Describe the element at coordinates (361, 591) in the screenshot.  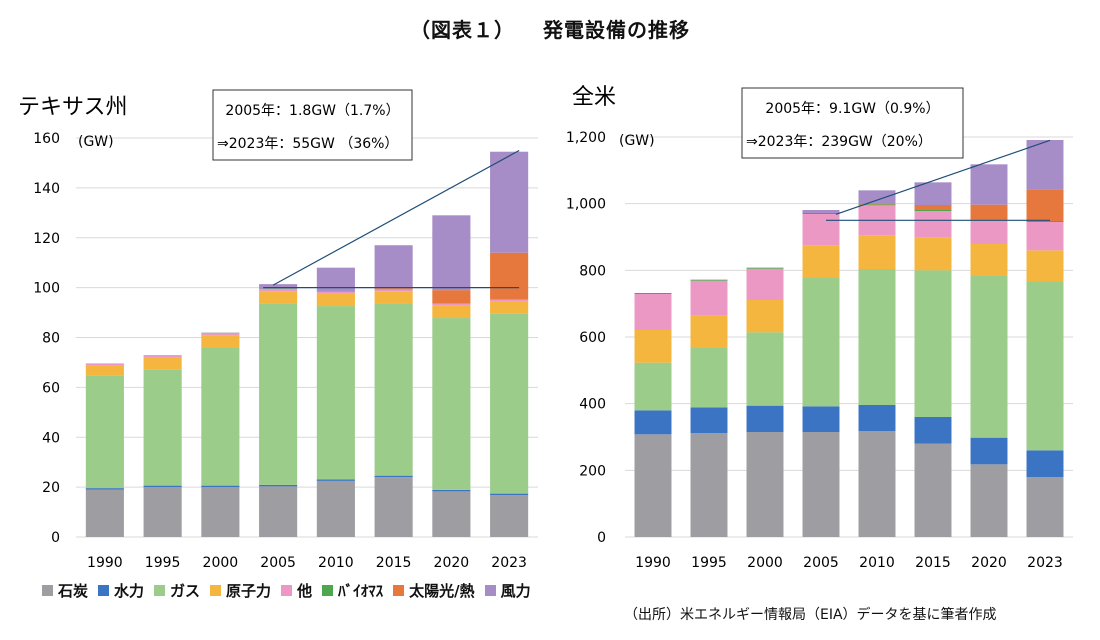
I see `legend-label: ﾊﾞｲｵﾏｽ` at that location.